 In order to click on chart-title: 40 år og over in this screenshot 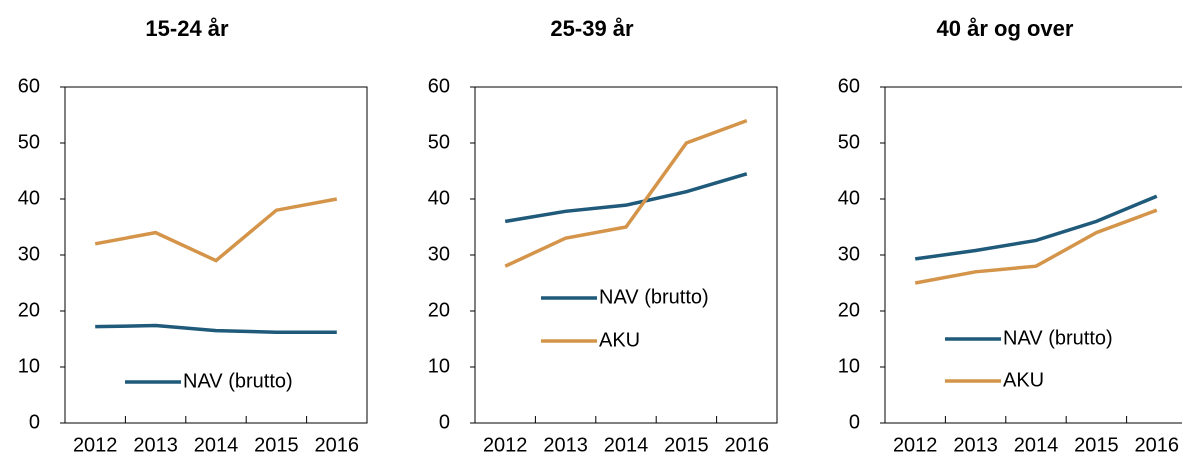, I will do `click(1005, 28)`.